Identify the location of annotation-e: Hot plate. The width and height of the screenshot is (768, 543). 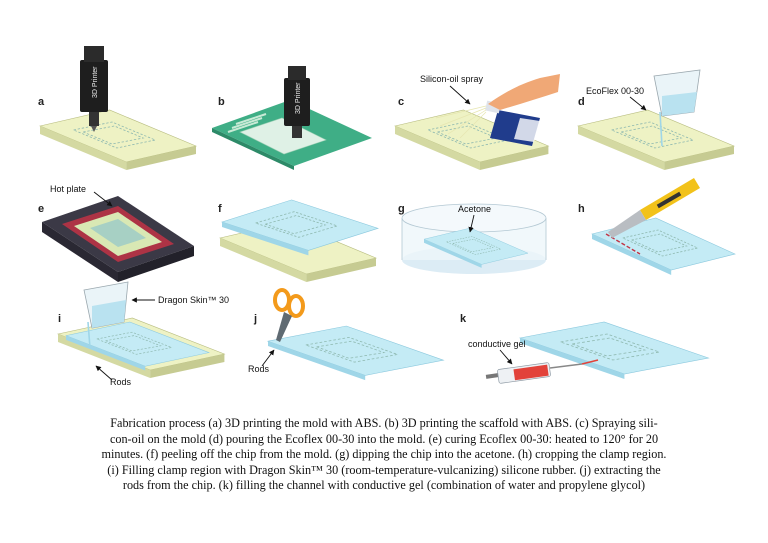
(68, 189).